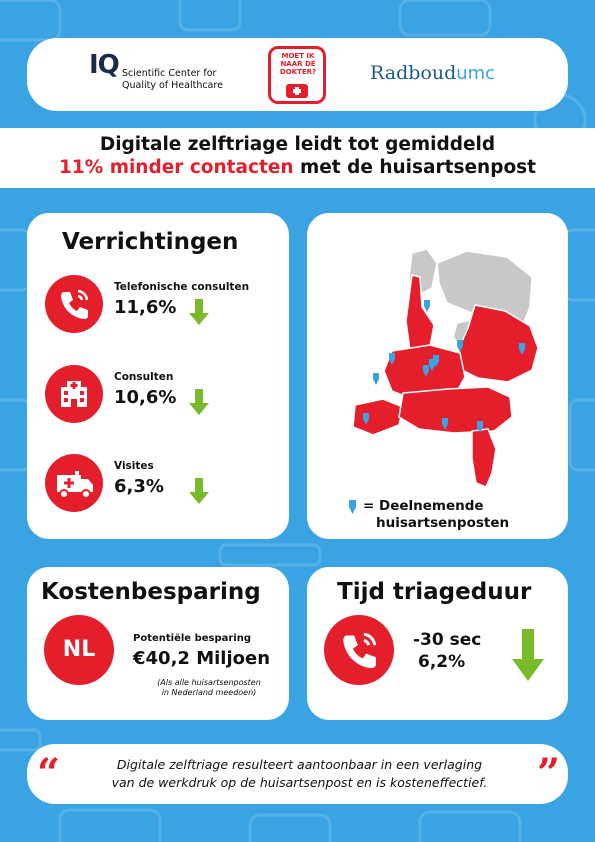 The height and width of the screenshot is (842, 595). I want to click on quote-open-mark: “, so click(49, 773).